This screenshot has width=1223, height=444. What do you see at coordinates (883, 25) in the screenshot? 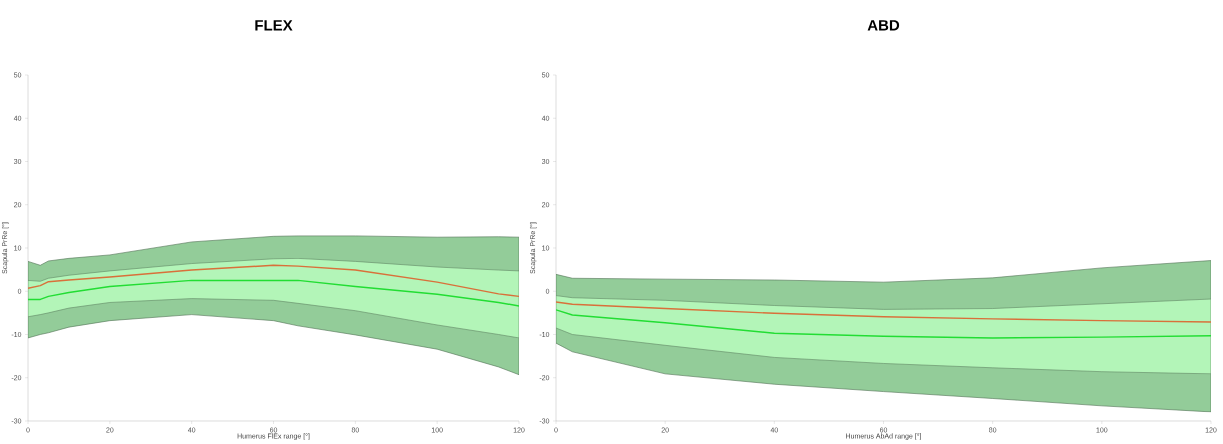
I see `chart-title: ABD` at bounding box center [883, 25].